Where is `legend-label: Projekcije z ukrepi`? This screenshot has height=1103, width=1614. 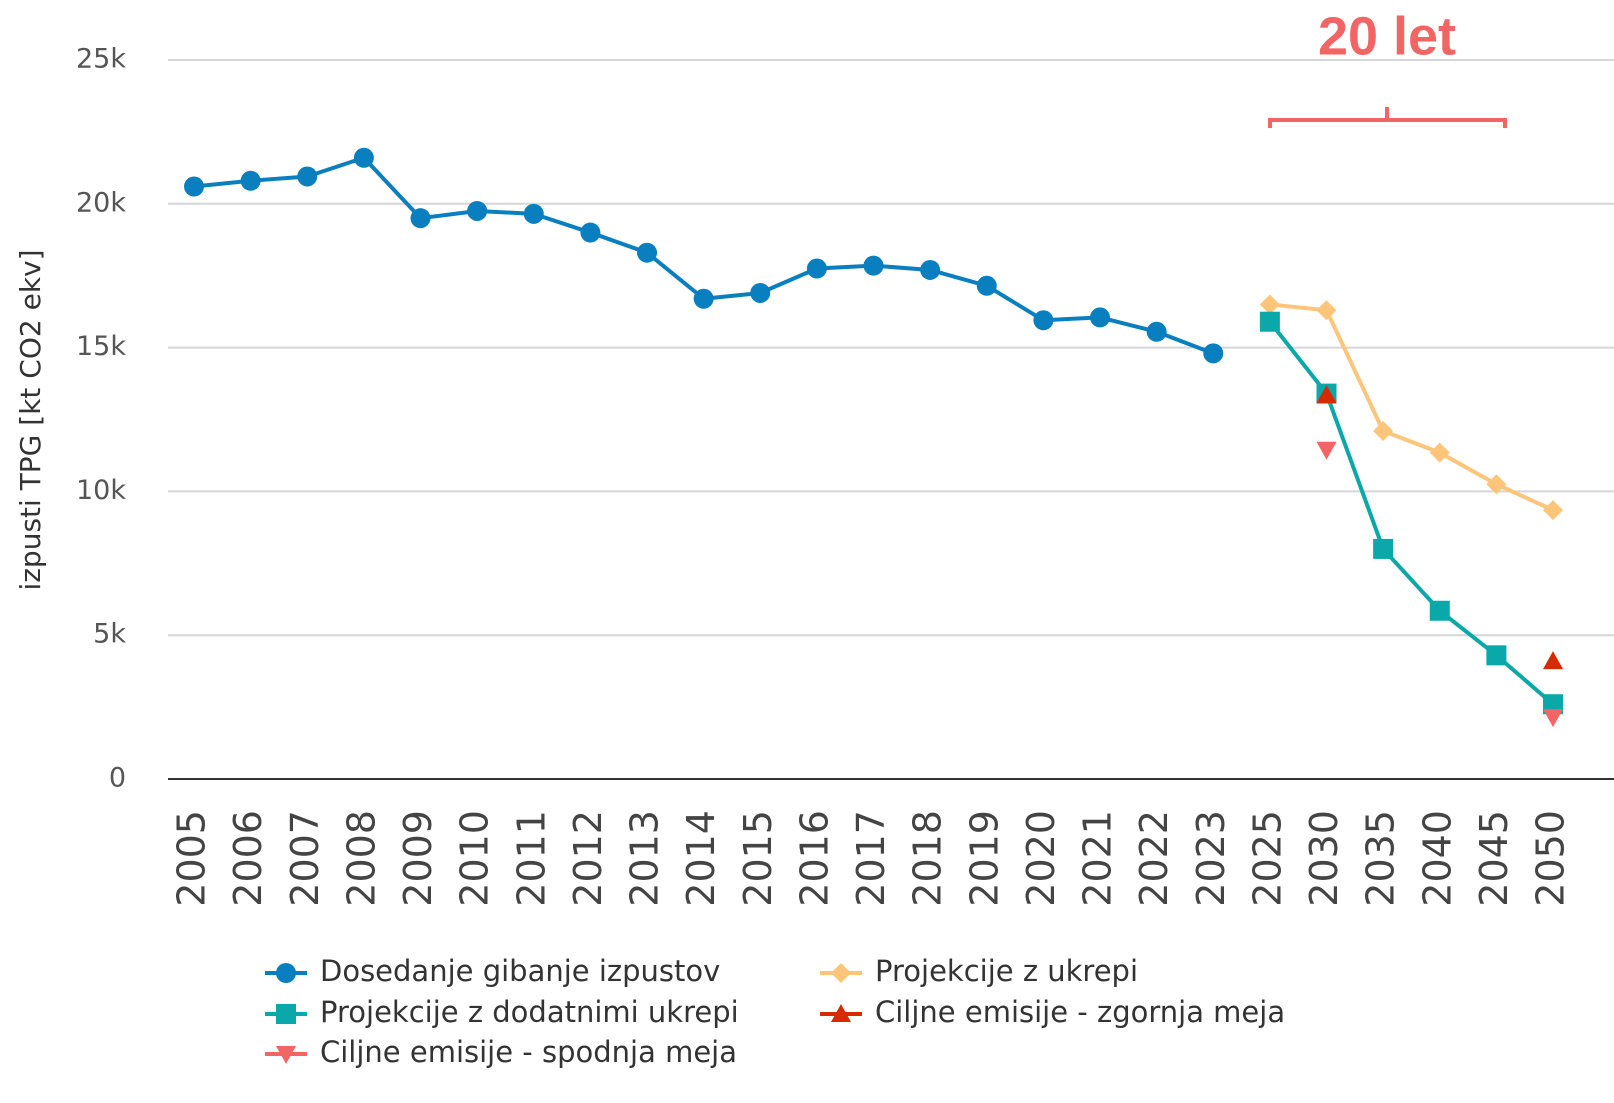
legend-label: Projekcije z ukrepi is located at coordinates (1006, 971).